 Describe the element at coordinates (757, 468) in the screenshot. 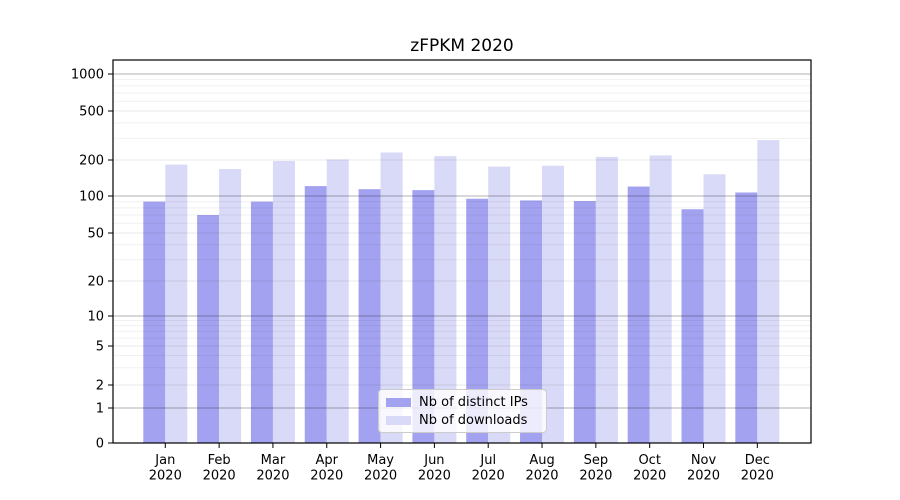

I see `x-tick-label-dec: Dec 2020` at that location.